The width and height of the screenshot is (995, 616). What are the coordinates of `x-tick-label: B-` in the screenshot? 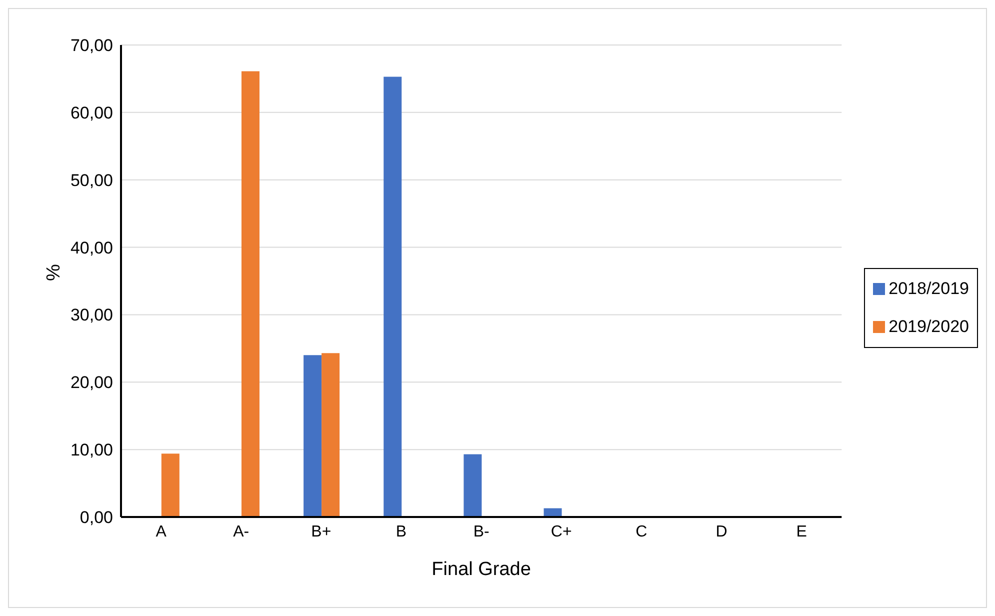 It's located at (481, 531).